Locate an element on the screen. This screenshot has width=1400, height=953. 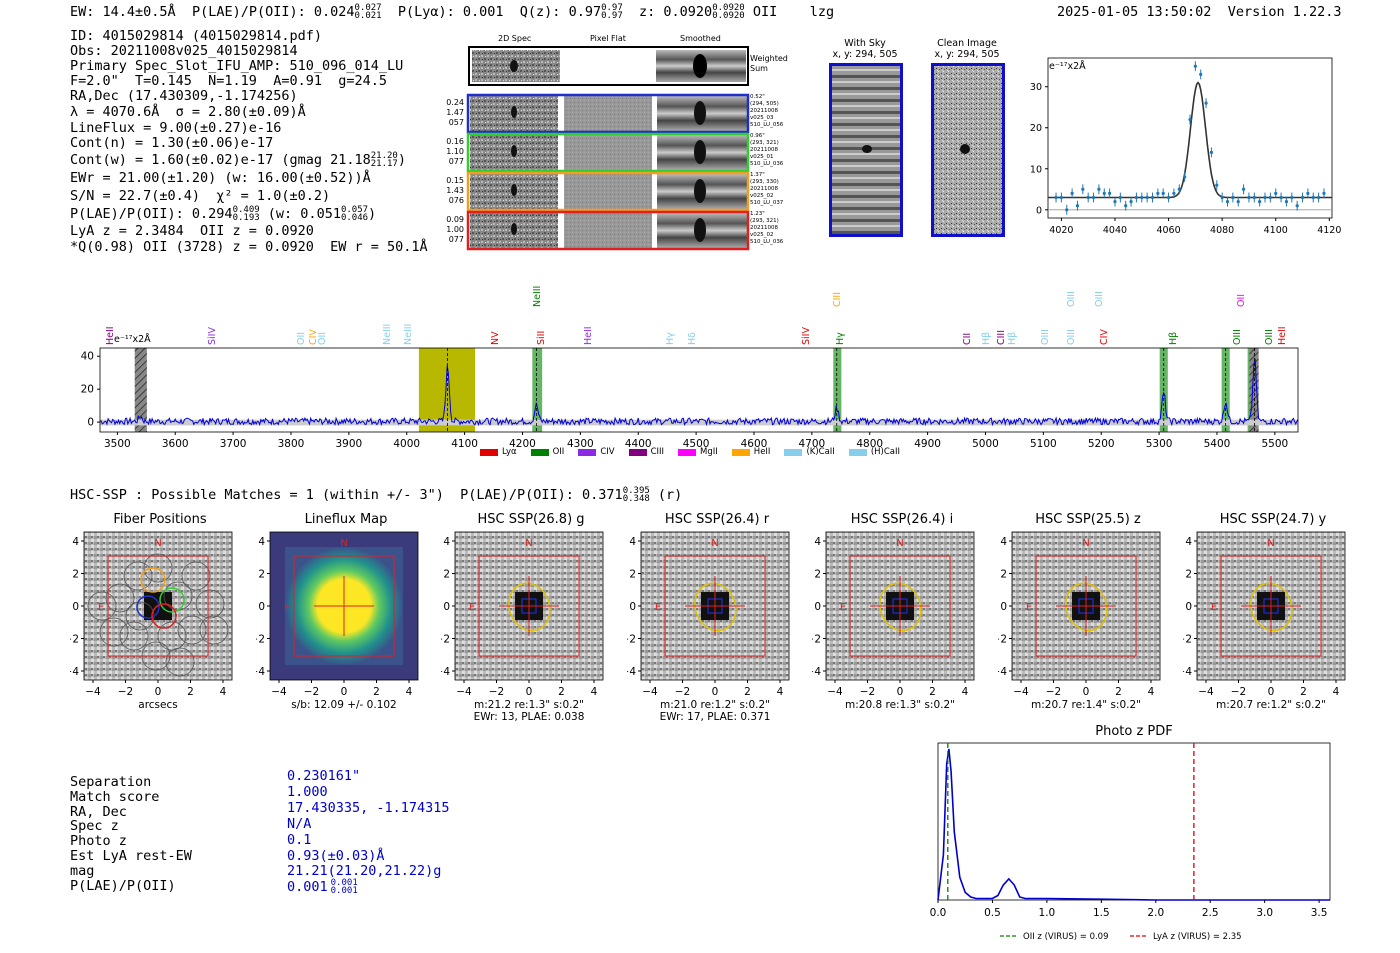
fiber-green is located at coordinates (172, 600).